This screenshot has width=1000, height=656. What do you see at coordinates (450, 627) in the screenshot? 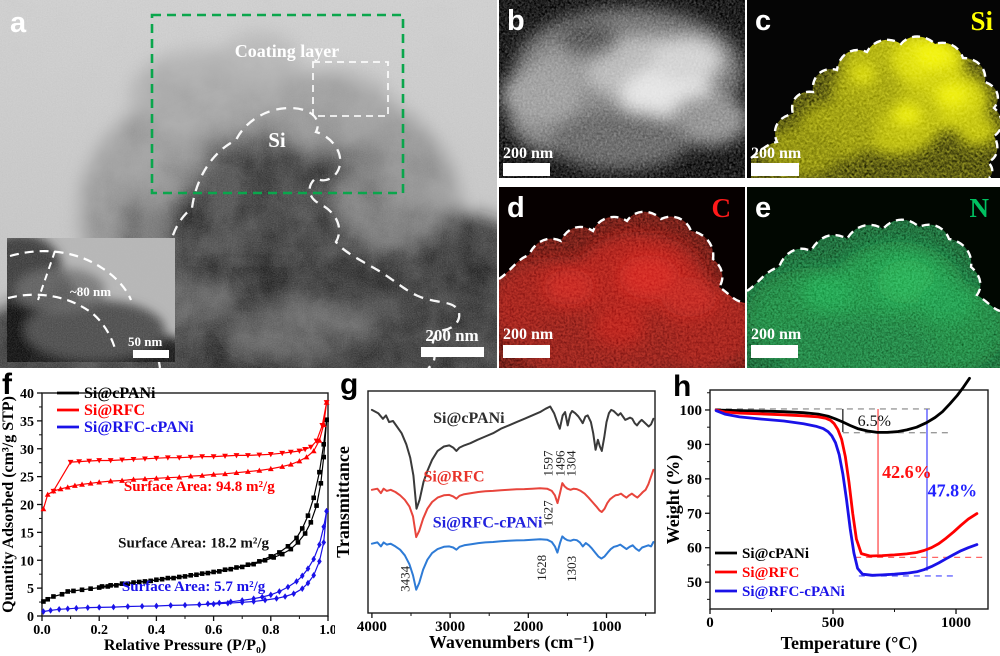
I see `g-x-tick-label: 3000` at bounding box center [450, 627].